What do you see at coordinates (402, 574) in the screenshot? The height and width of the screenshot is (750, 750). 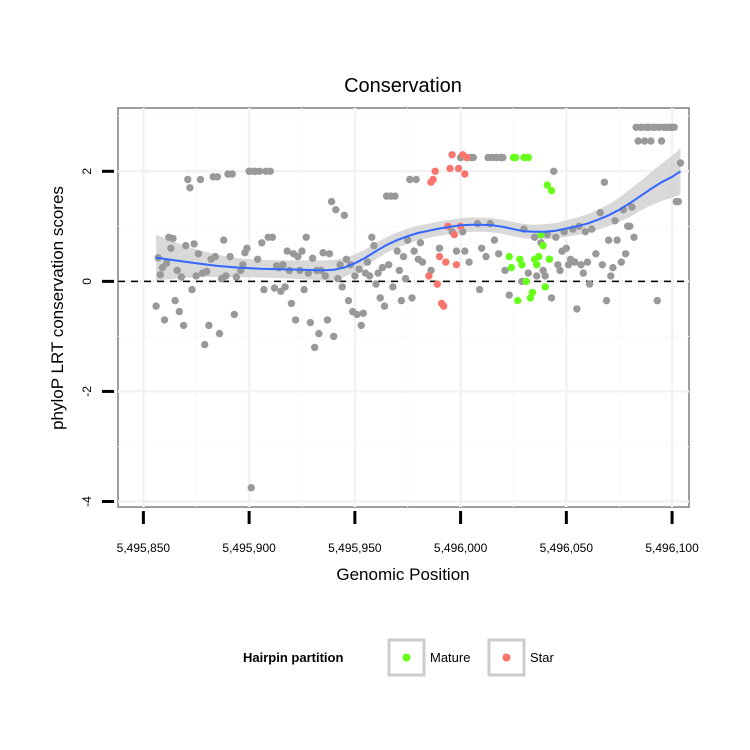 I see `x-axis-title: Genomic Position` at bounding box center [402, 574].